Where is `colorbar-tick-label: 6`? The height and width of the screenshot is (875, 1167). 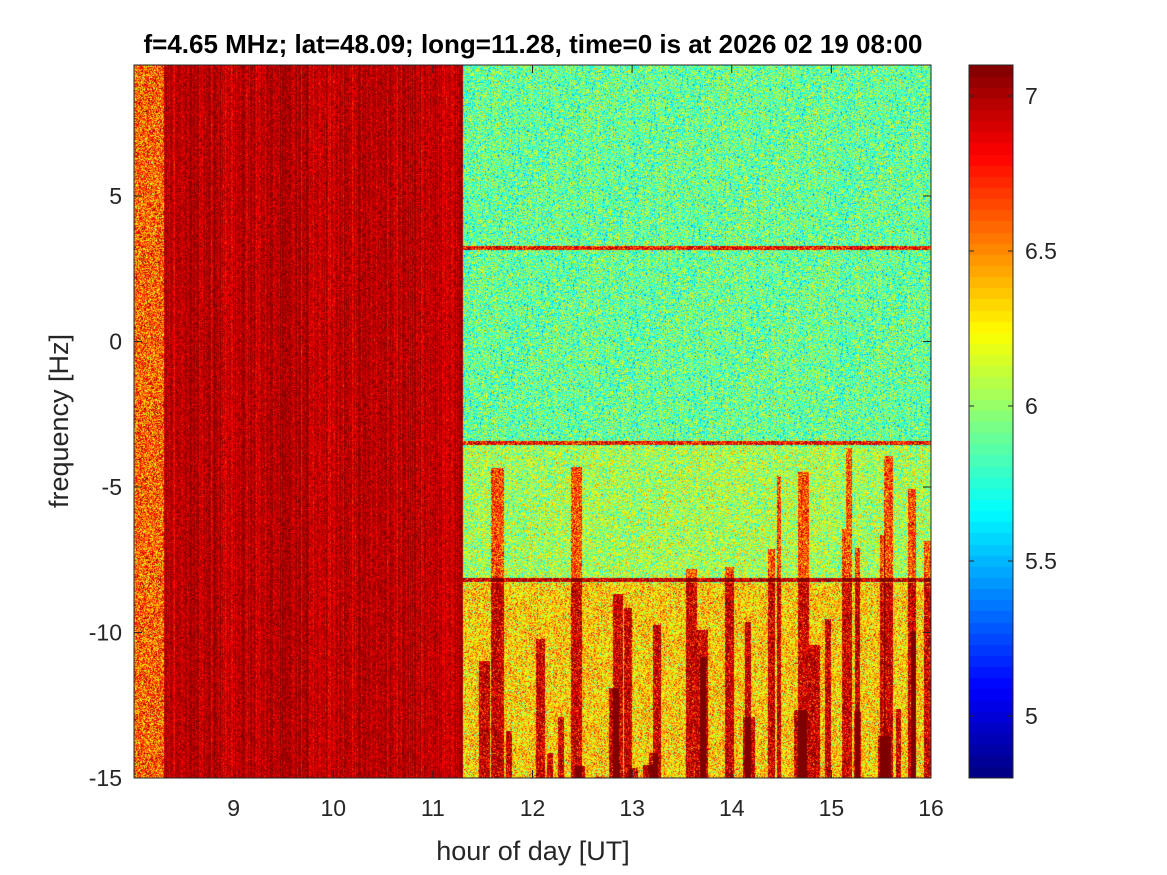 colorbar-tick-label: 6 is located at coordinates (1031, 406).